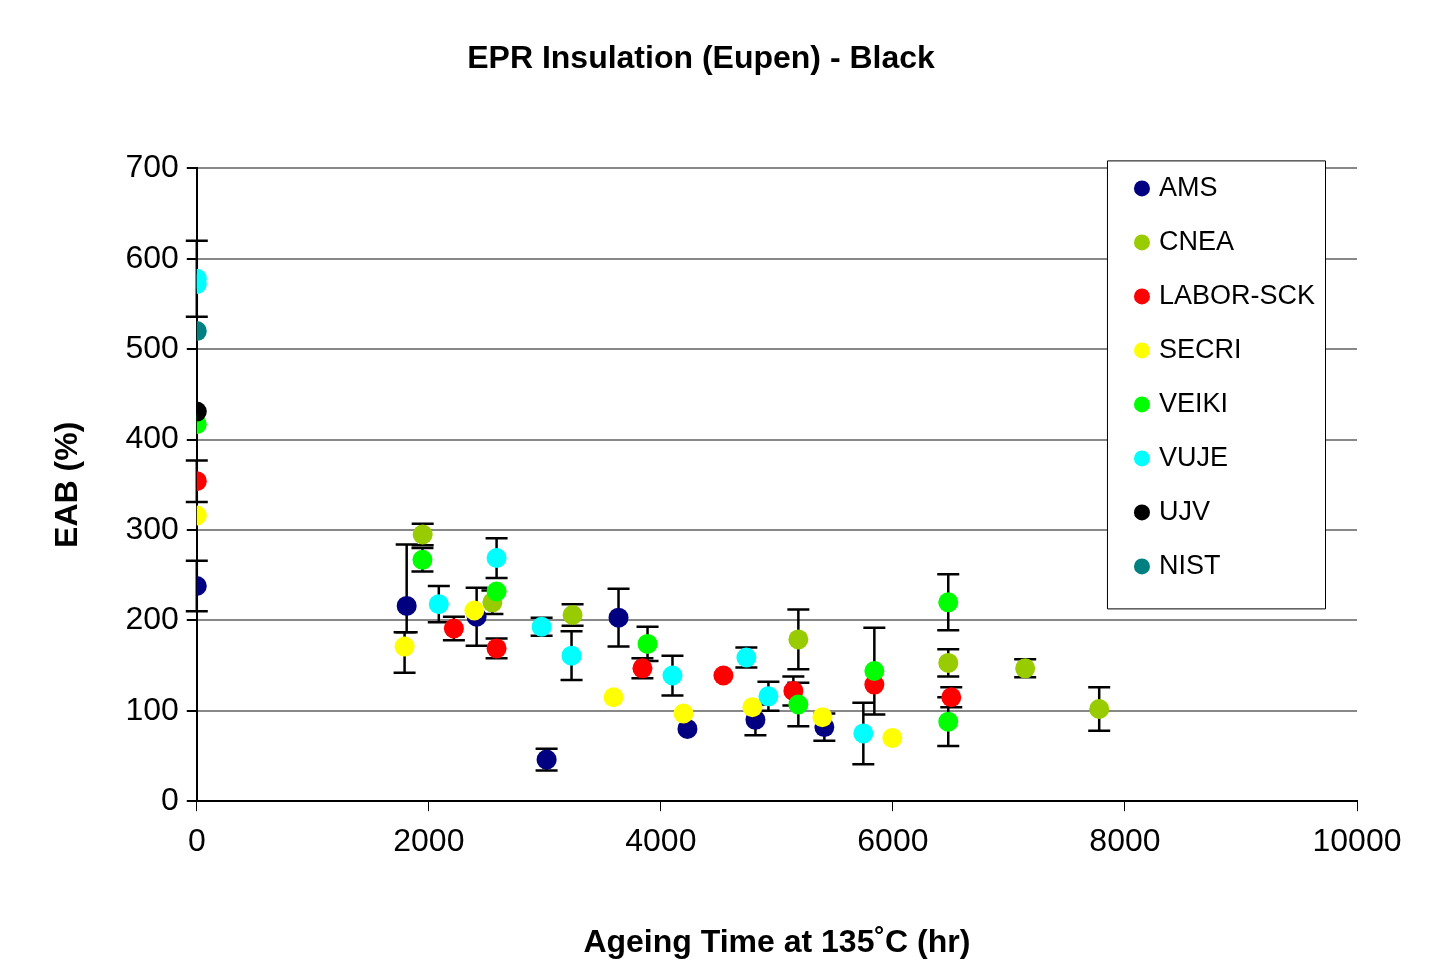 The height and width of the screenshot is (974, 1447). What do you see at coordinates (1184, 510) in the screenshot?
I see `legend-label: UJV` at bounding box center [1184, 510].